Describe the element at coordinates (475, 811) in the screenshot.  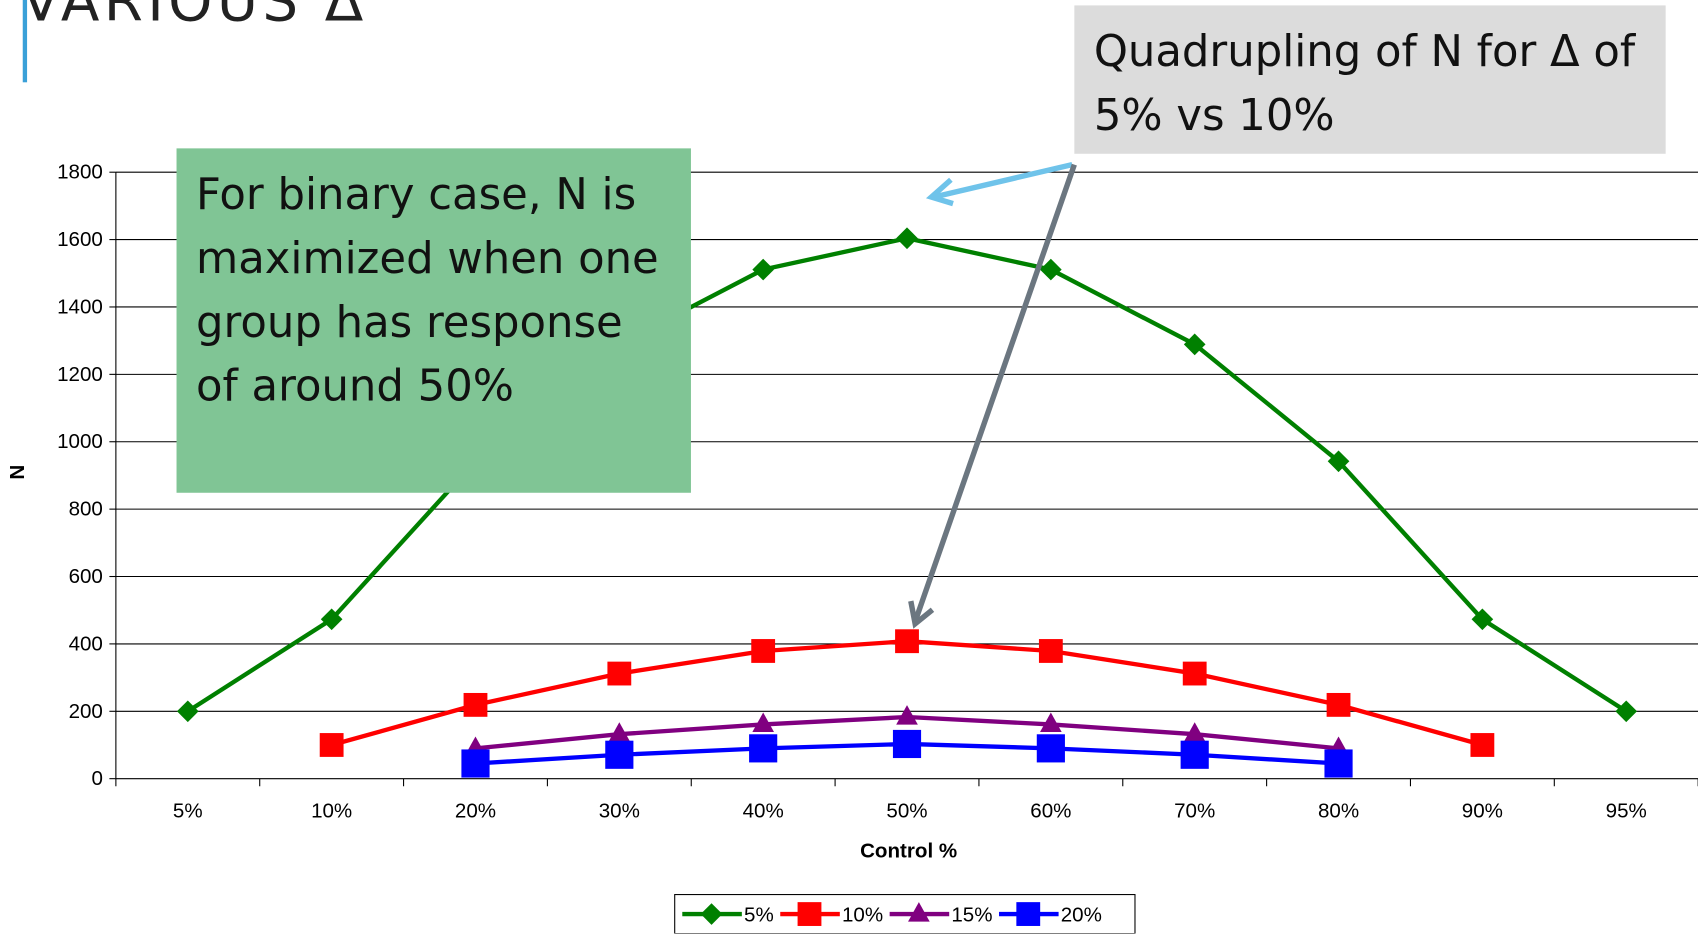
I see `x-tick-label: 20%` at that location.